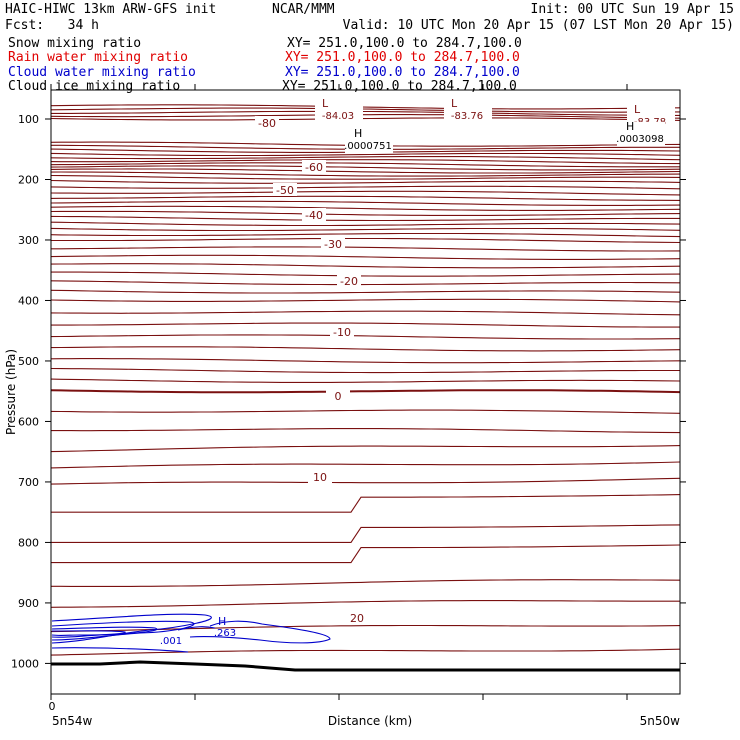 This screenshot has width=740, height=740. Describe the element at coordinates (28, 542) in the screenshot. I see `y-tick-label: 800` at that location.